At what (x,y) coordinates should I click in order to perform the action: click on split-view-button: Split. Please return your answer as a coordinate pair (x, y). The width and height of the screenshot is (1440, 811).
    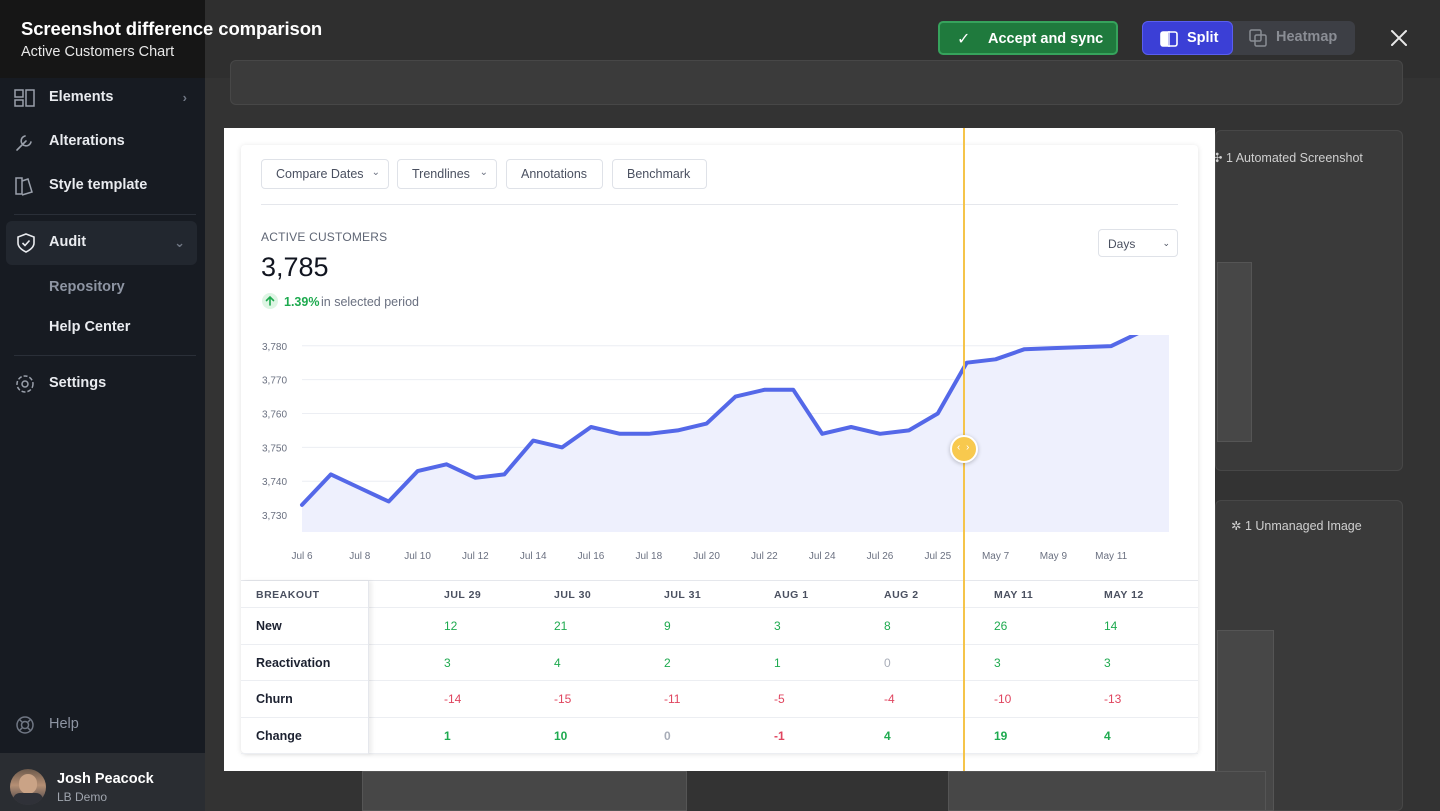
    Looking at the image, I should click on (1187, 38).